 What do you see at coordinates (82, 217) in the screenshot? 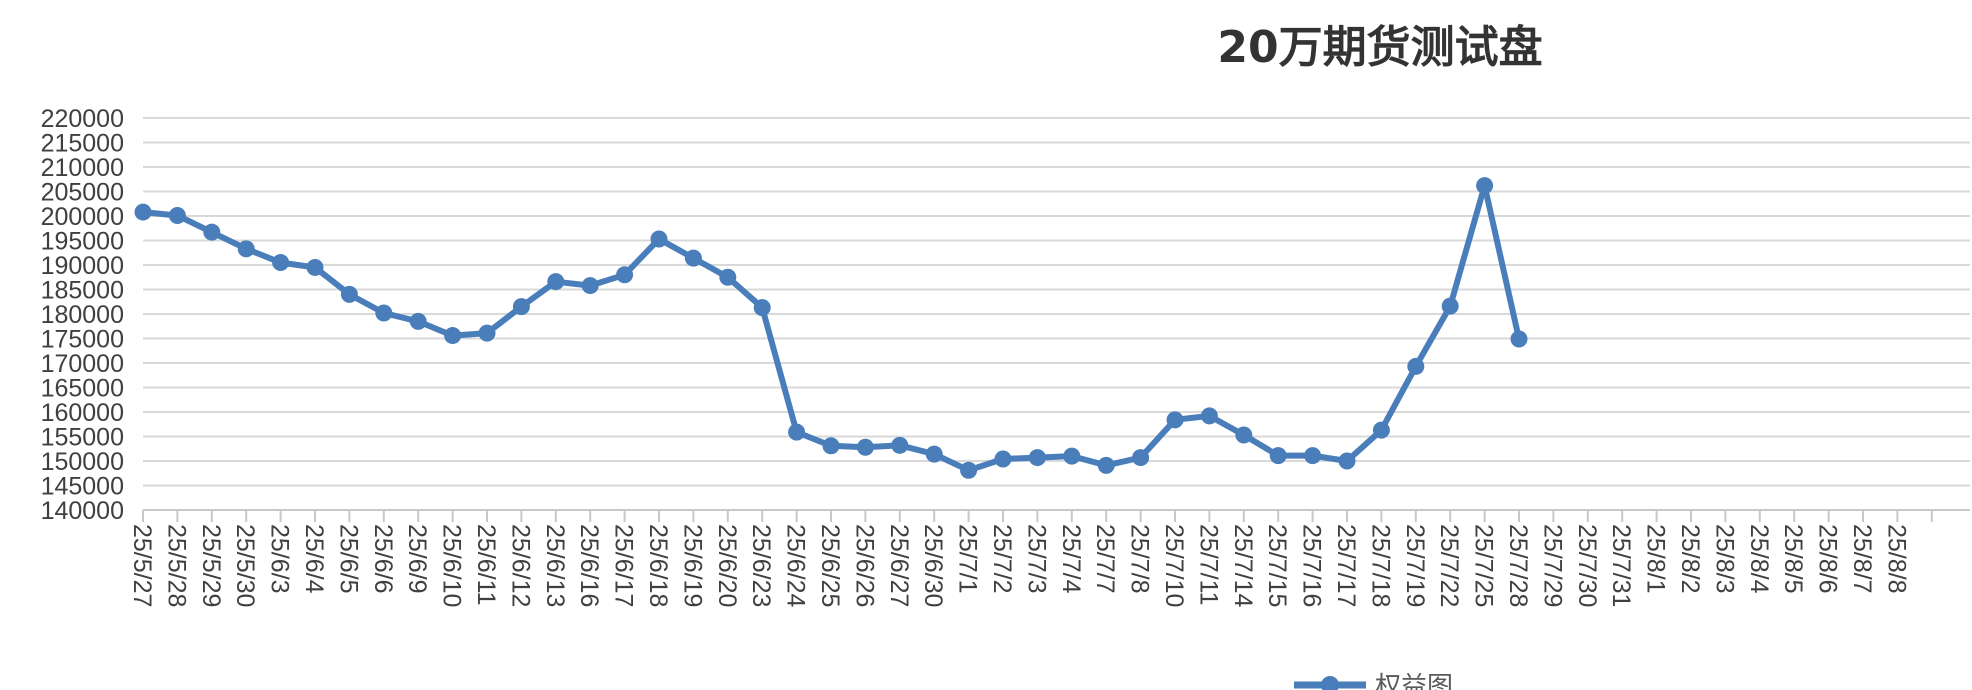
I see `y-tick-label: 200000` at bounding box center [82, 217].